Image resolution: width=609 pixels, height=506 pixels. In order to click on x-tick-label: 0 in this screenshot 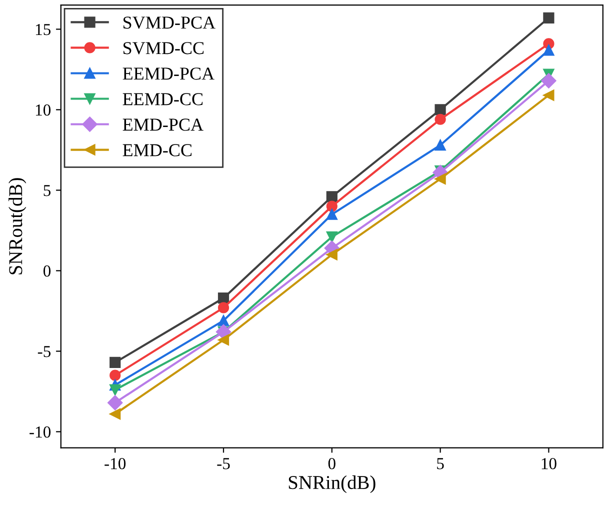, I will do `click(332, 464)`.